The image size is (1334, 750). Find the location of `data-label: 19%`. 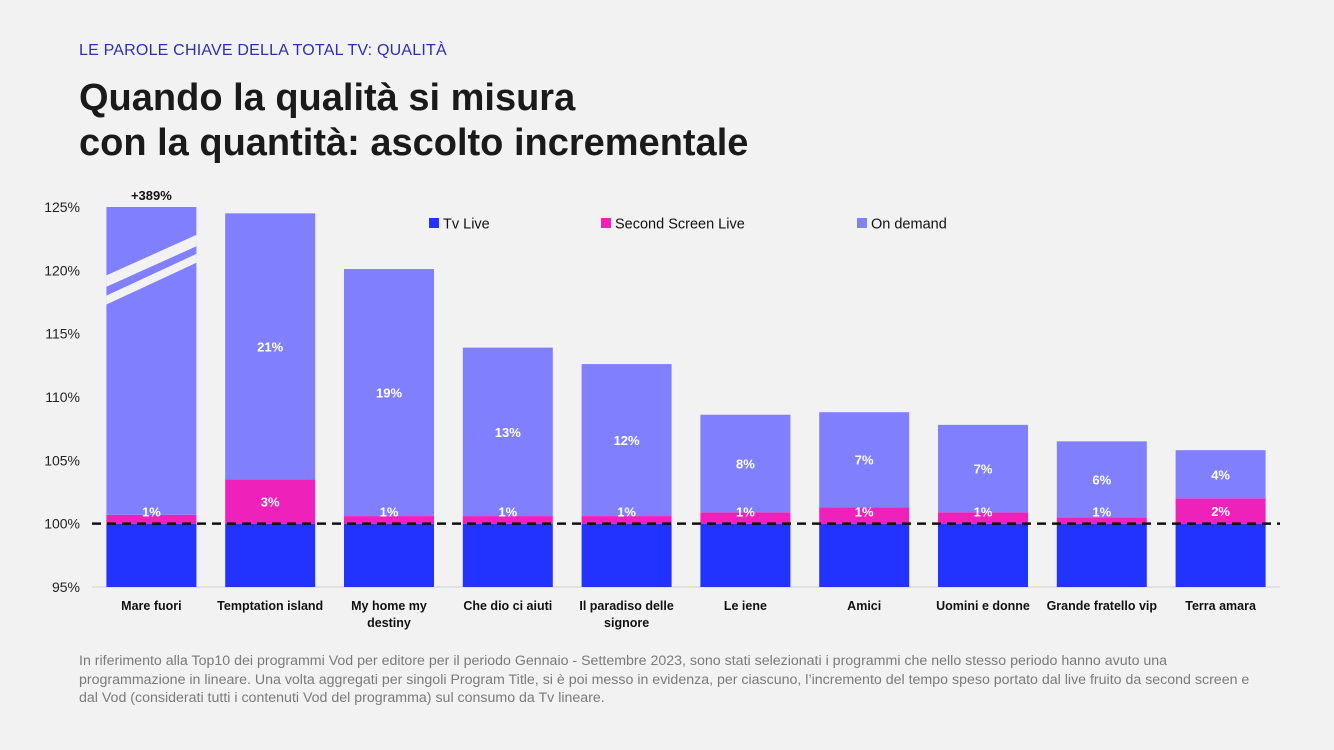

data-label: 19% is located at coordinates (389, 393).